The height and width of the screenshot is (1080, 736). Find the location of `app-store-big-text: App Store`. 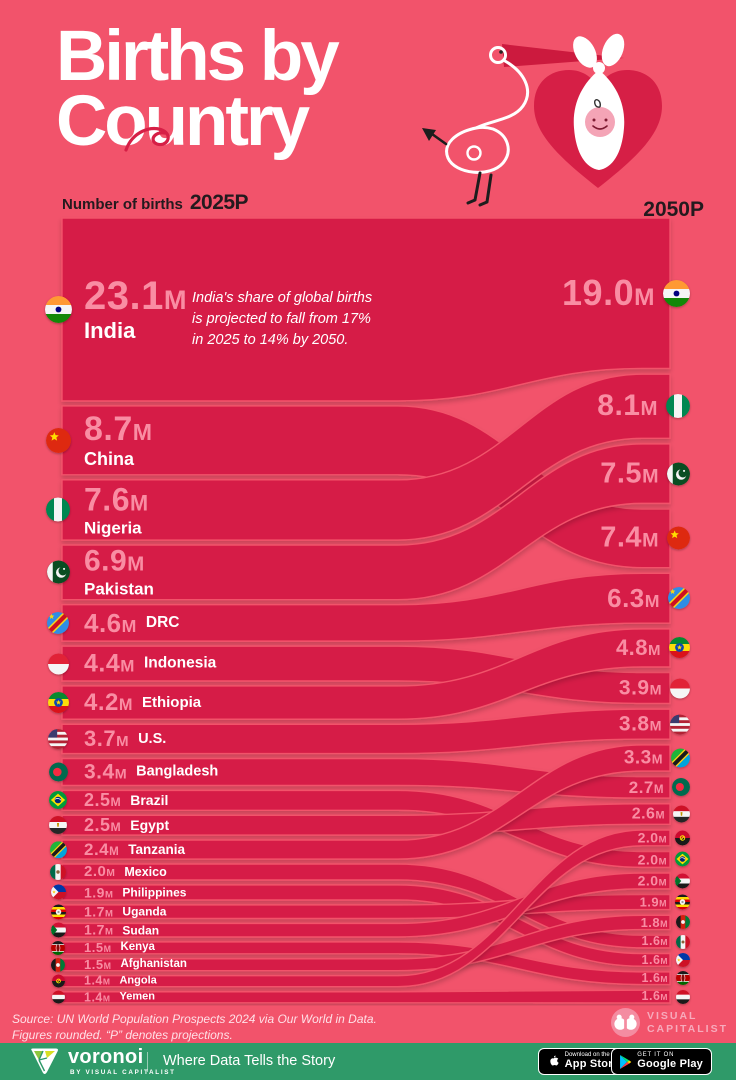

app-store-big-text: App Store is located at coordinates (591, 1063).